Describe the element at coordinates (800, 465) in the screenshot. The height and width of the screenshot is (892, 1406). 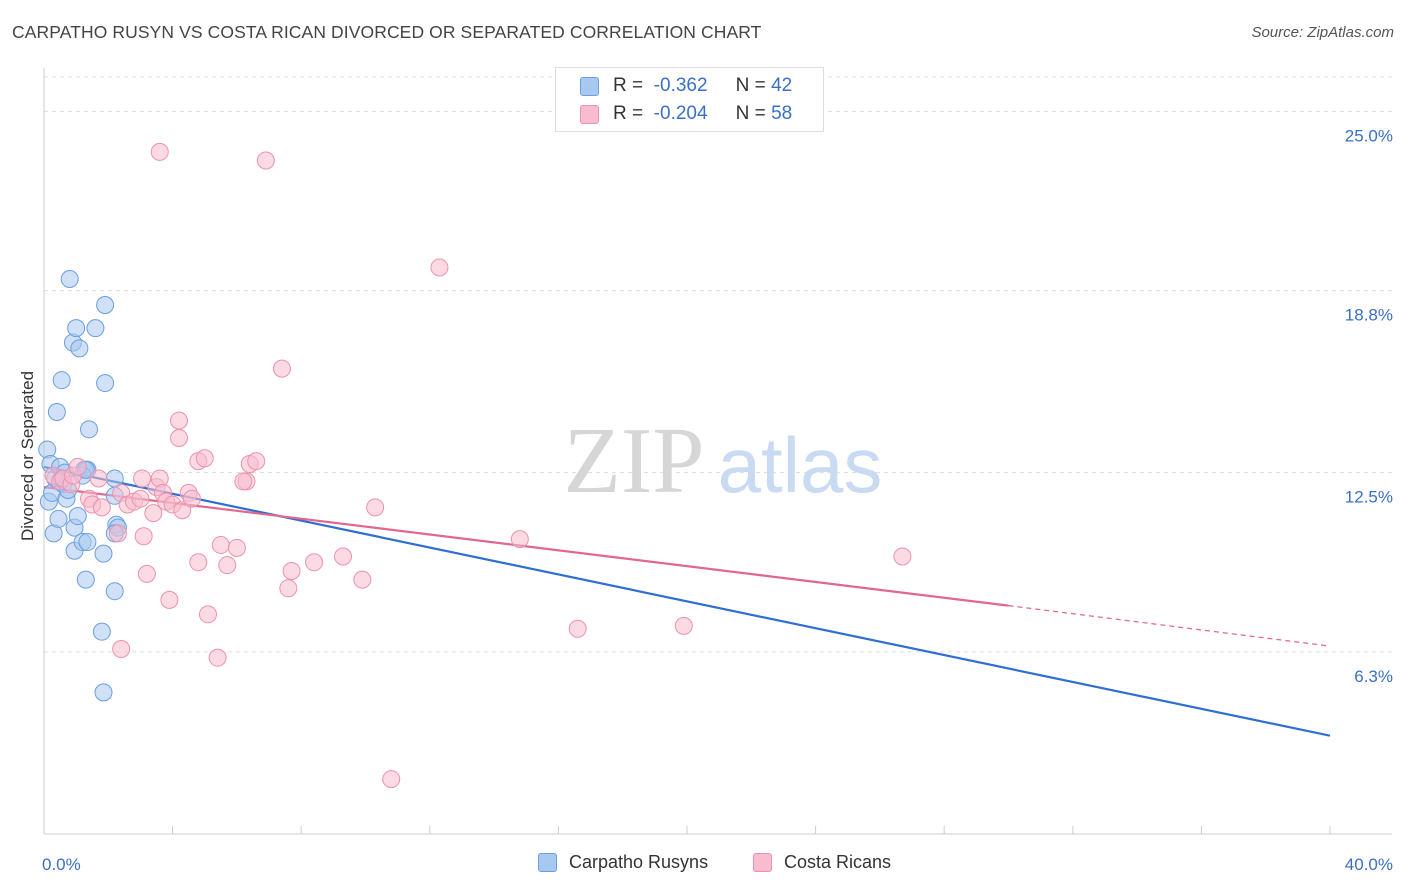
I see `watermark-atlas: atlas` at that location.